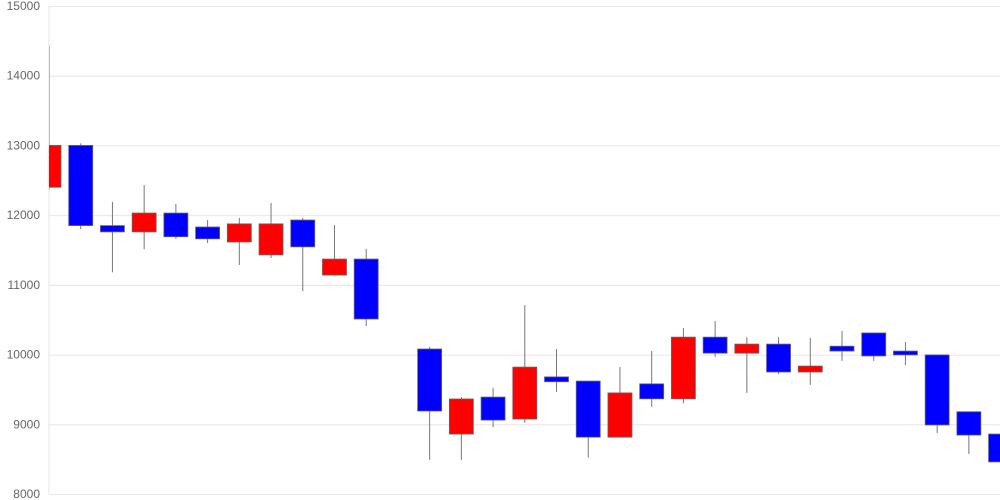 The height and width of the screenshot is (500, 1000). Describe the element at coordinates (26, 493) in the screenshot. I see `y-tick-label: 8000` at that location.